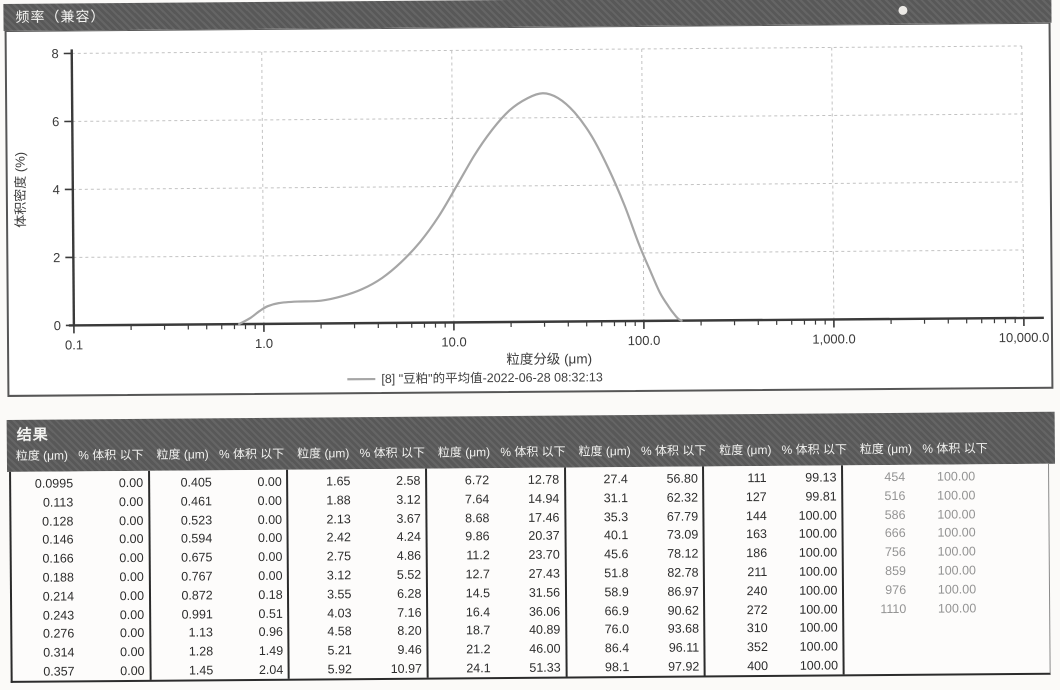 The image size is (1060, 690). I want to click on size-value-cell: 45.6, so click(616, 554).